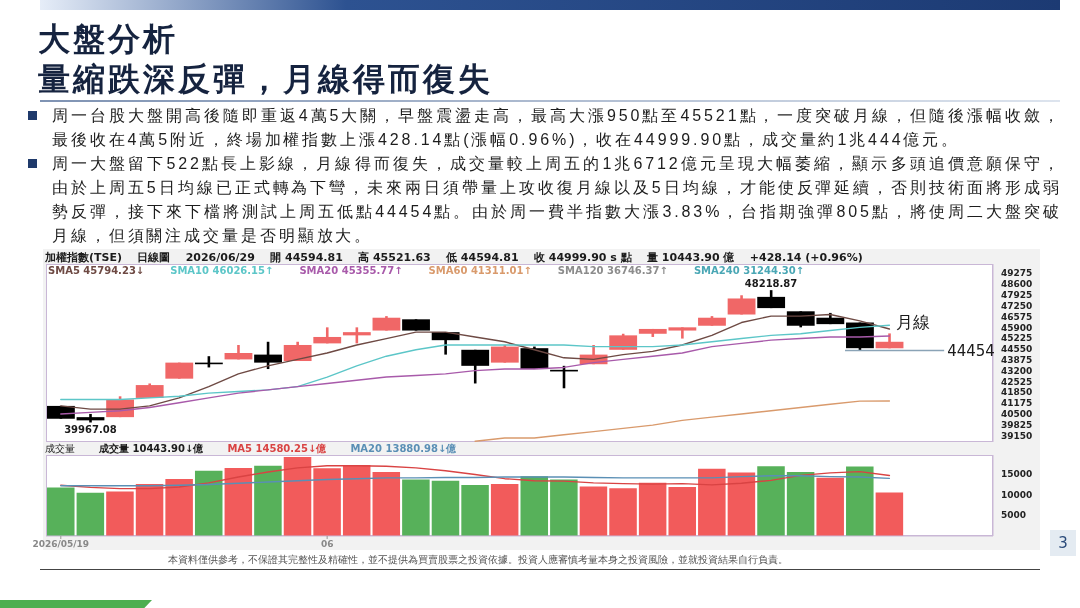 The width and height of the screenshot is (1080, 608). Describe the element at coordinates (1017, 370) in the screenshot. I see `y-tick-label: 43200` at that location.